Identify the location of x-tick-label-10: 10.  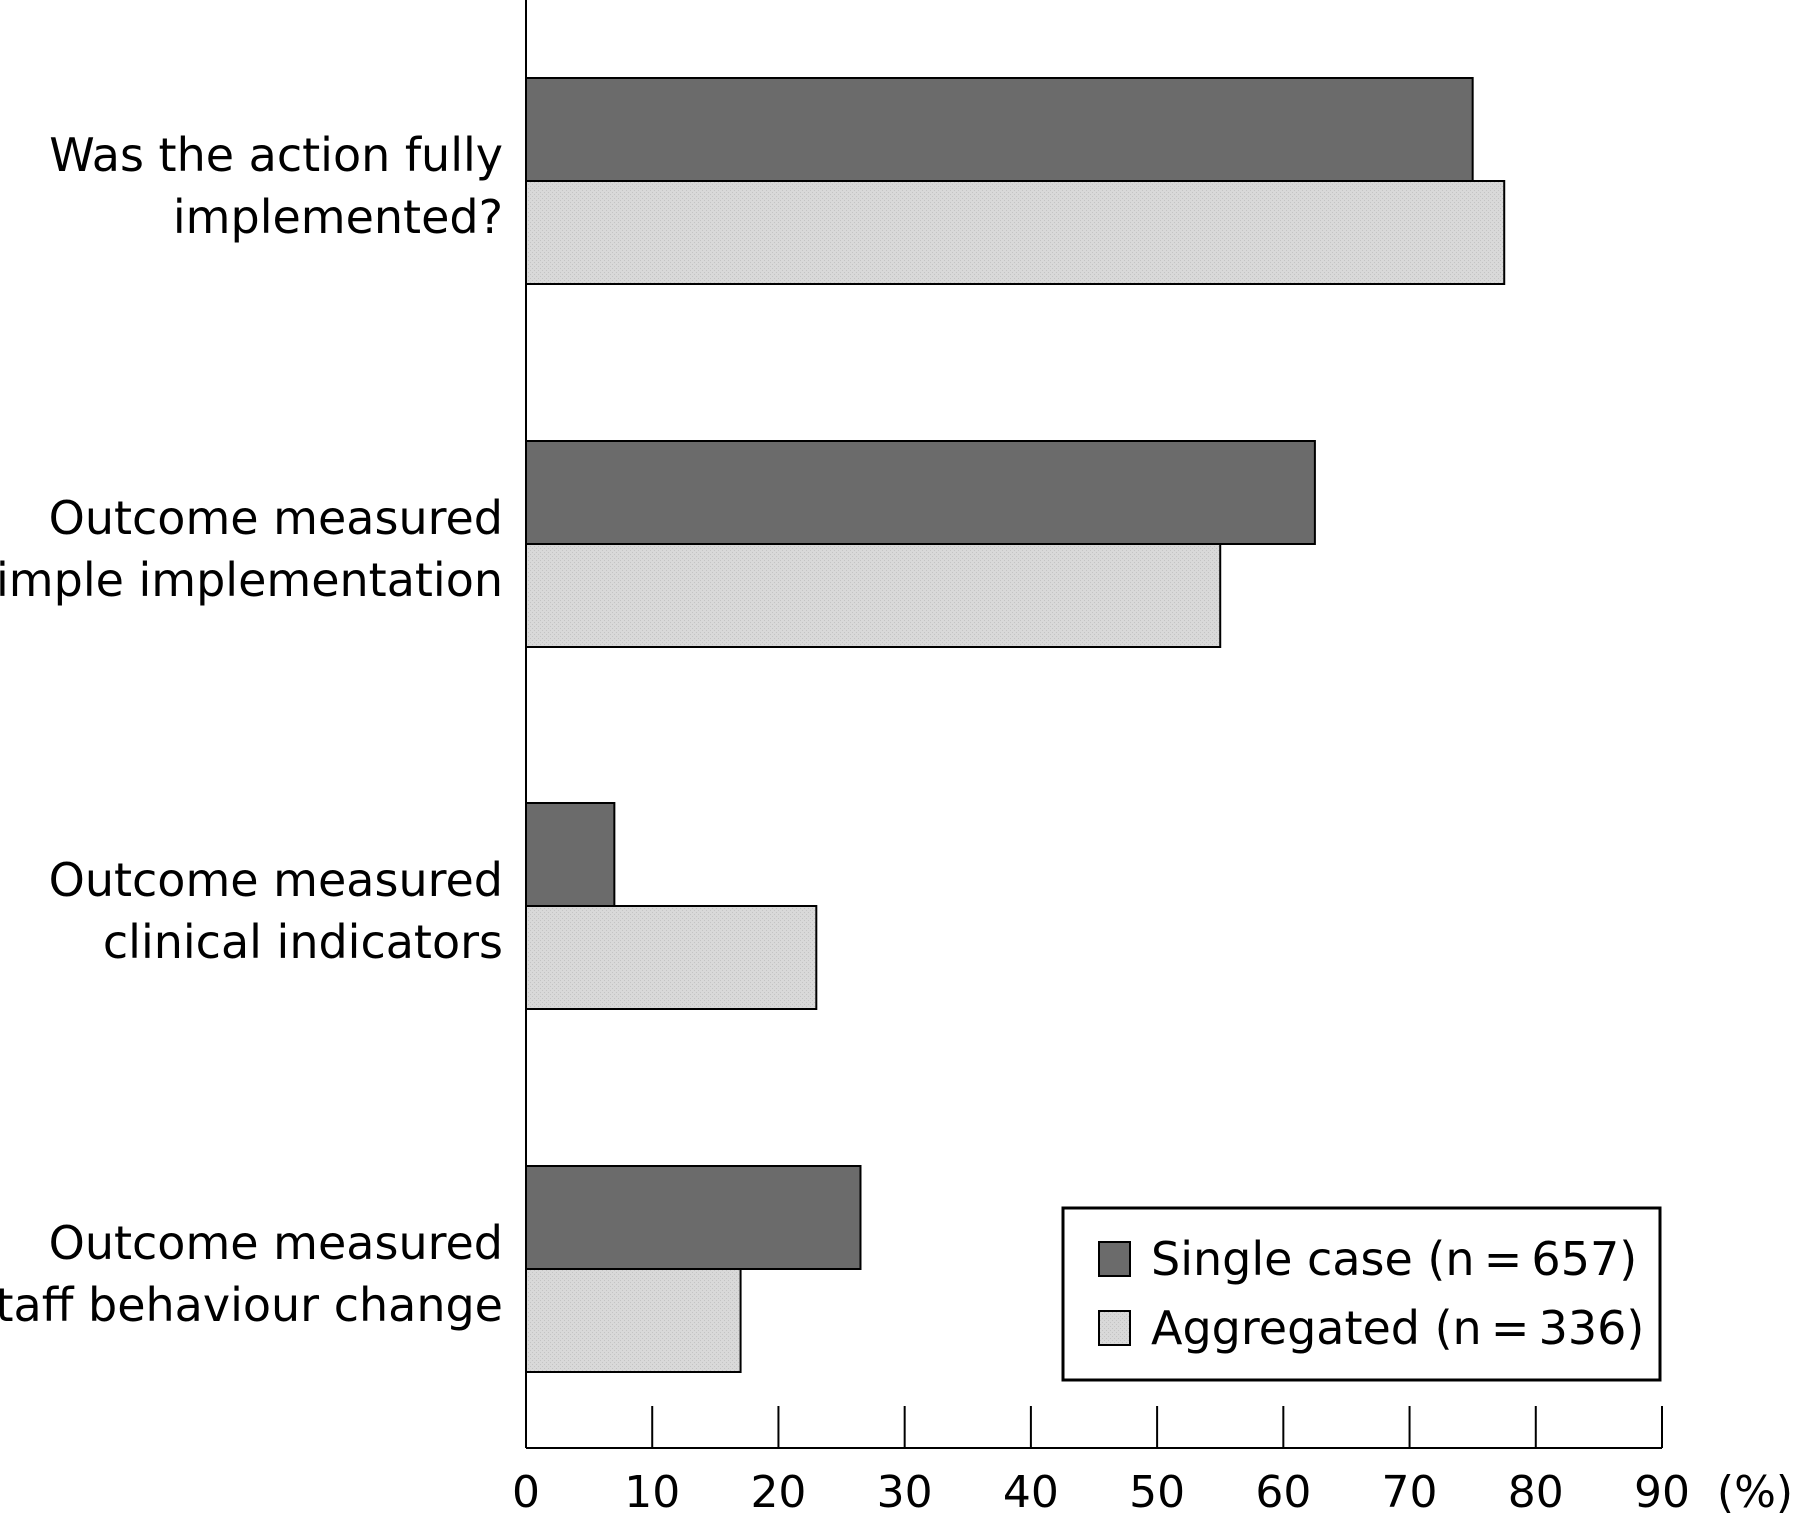
(652, 1492).